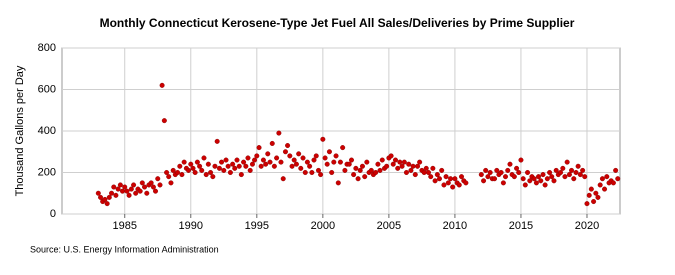  I want to click on x-tick-label: 2010, so click(455, 226).